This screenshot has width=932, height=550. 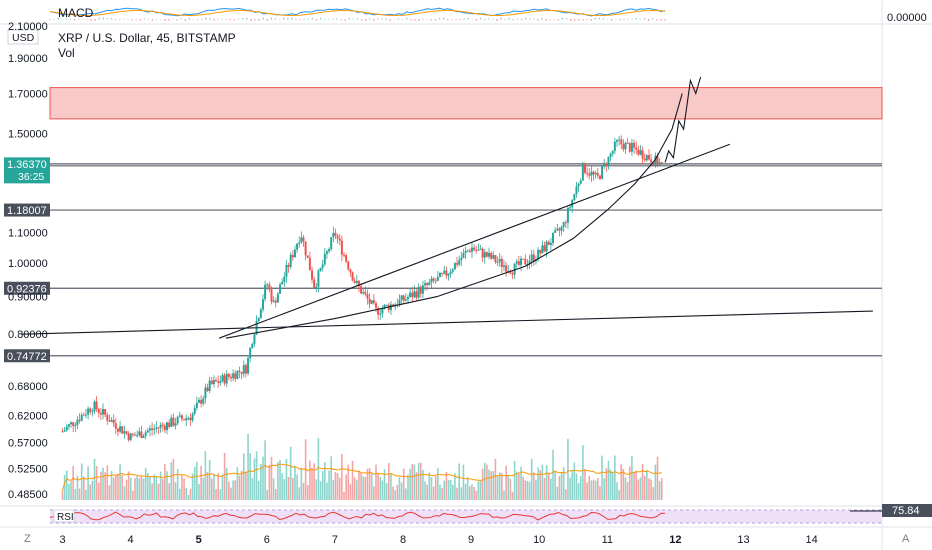 What do you see at coordinates (438, 540) in the screenshot?
I see `time-axis: 3 4 5 6 7 8 9 10 11 12 13 14` at bounding box center [438, 540].